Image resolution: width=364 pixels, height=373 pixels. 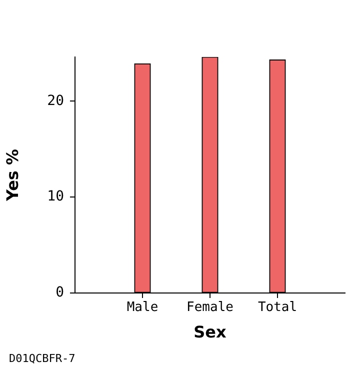 What do you see at coordinates (55, 100) in the screenshot?
I see `y-tick-label: 20` at bounding box center [55, 100].